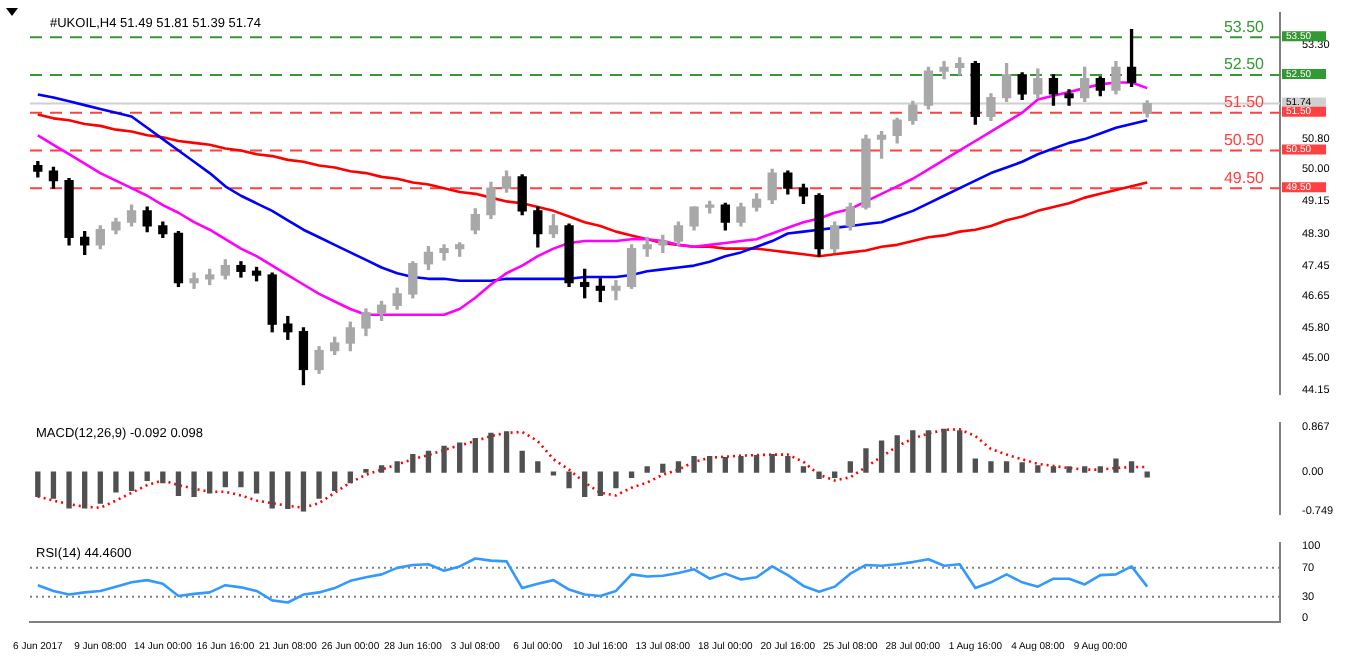 This screenshot has width=1372, height=656. Describe the element at coordinates (1244, 177) in the screenshot. I see `ref-line-label: 49.50` at that location.